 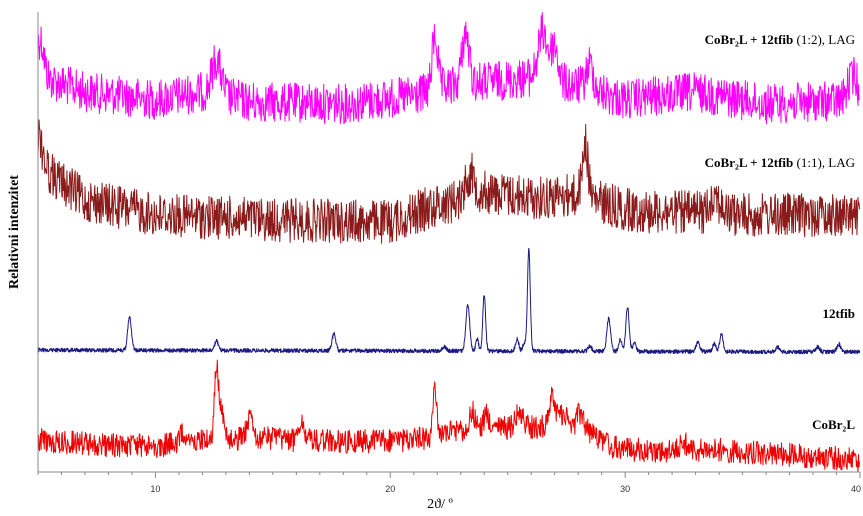 I want to click on series-label: CoBr₂L + 12tfib (1:1), LAG, so click(x=780, y=162).